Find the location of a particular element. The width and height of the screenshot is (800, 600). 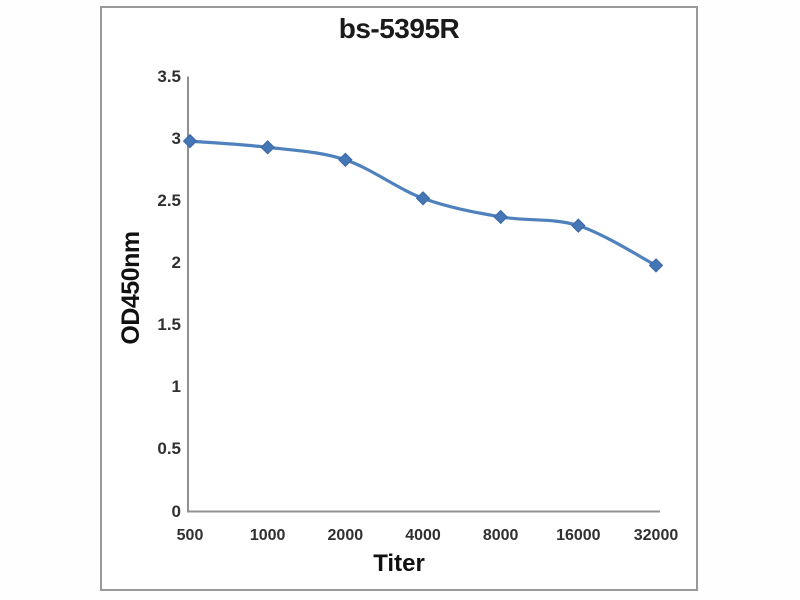

y-tick-label: 0.5 is located at coordinates (169, 449).